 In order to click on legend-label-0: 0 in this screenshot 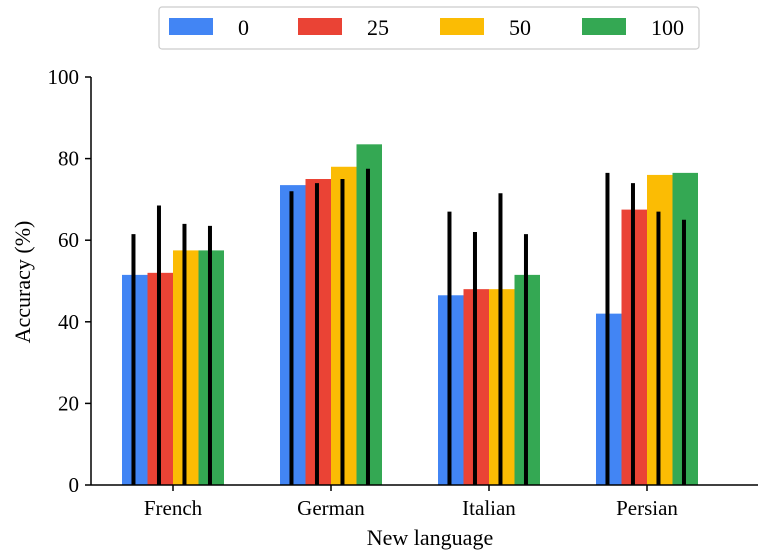, I will do `click(243, 27)`.